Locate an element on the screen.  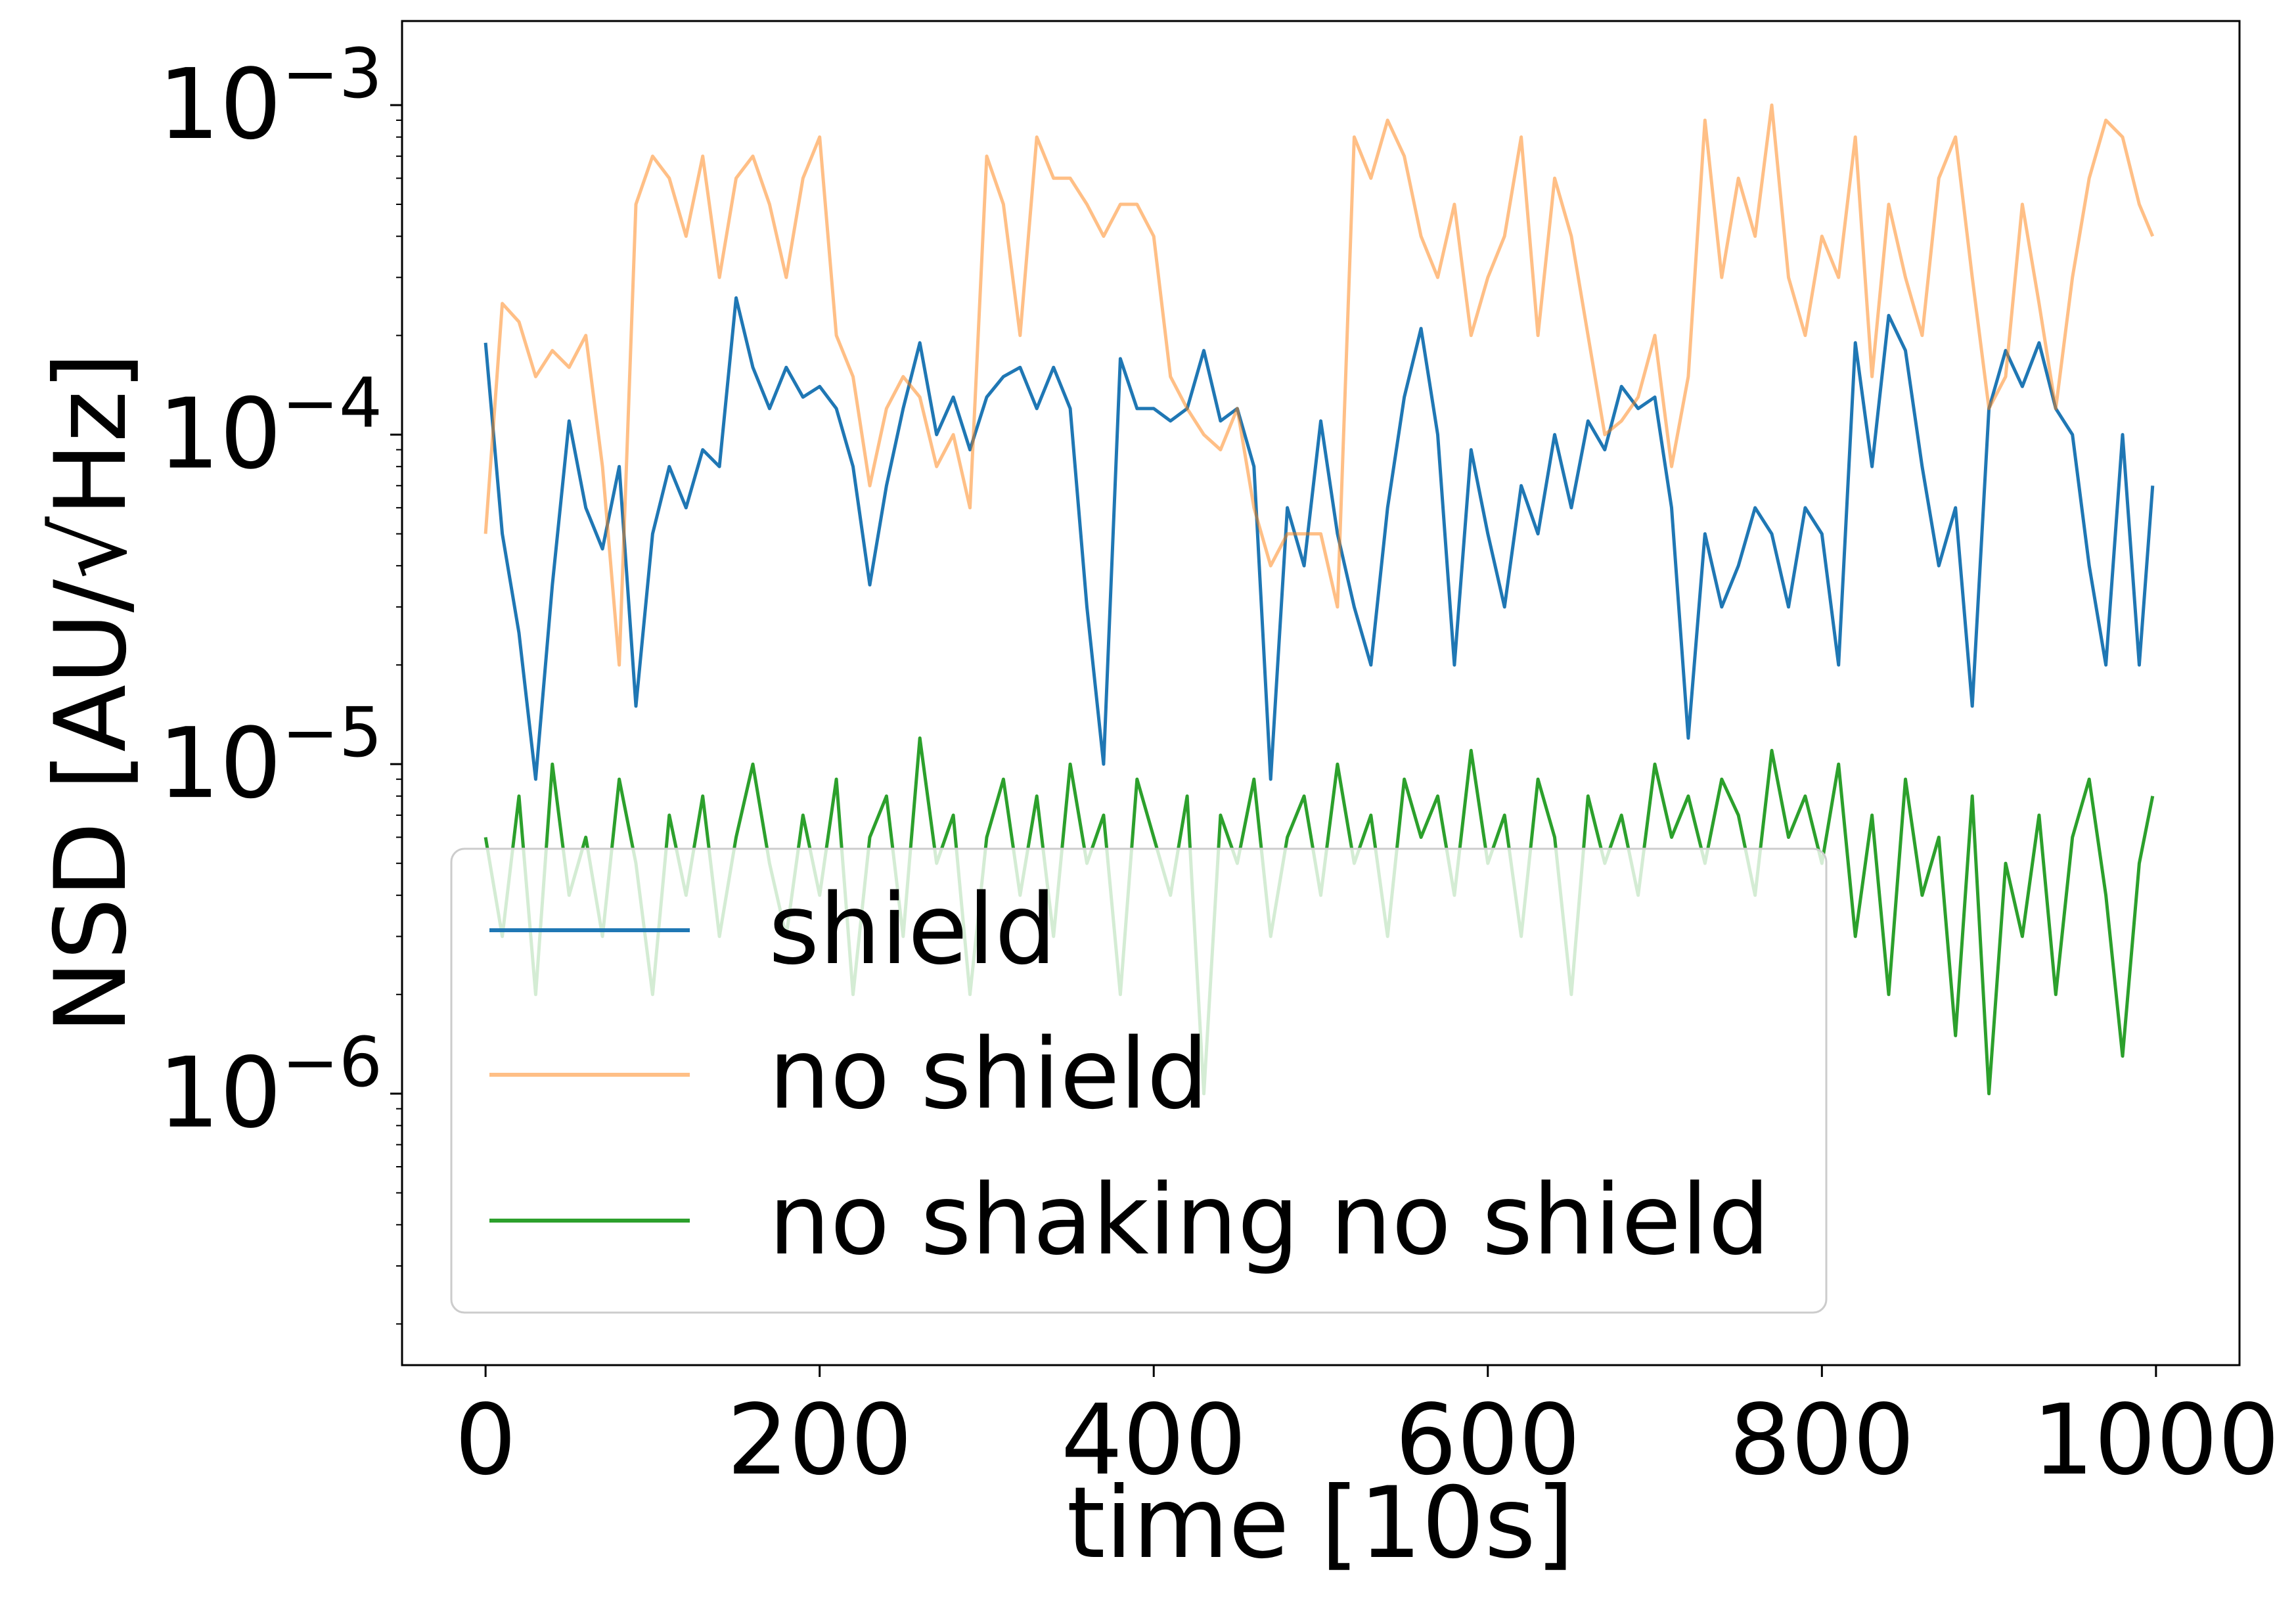
y-tick-label: 10⁻⁵ is located at coordinates (270, 756).